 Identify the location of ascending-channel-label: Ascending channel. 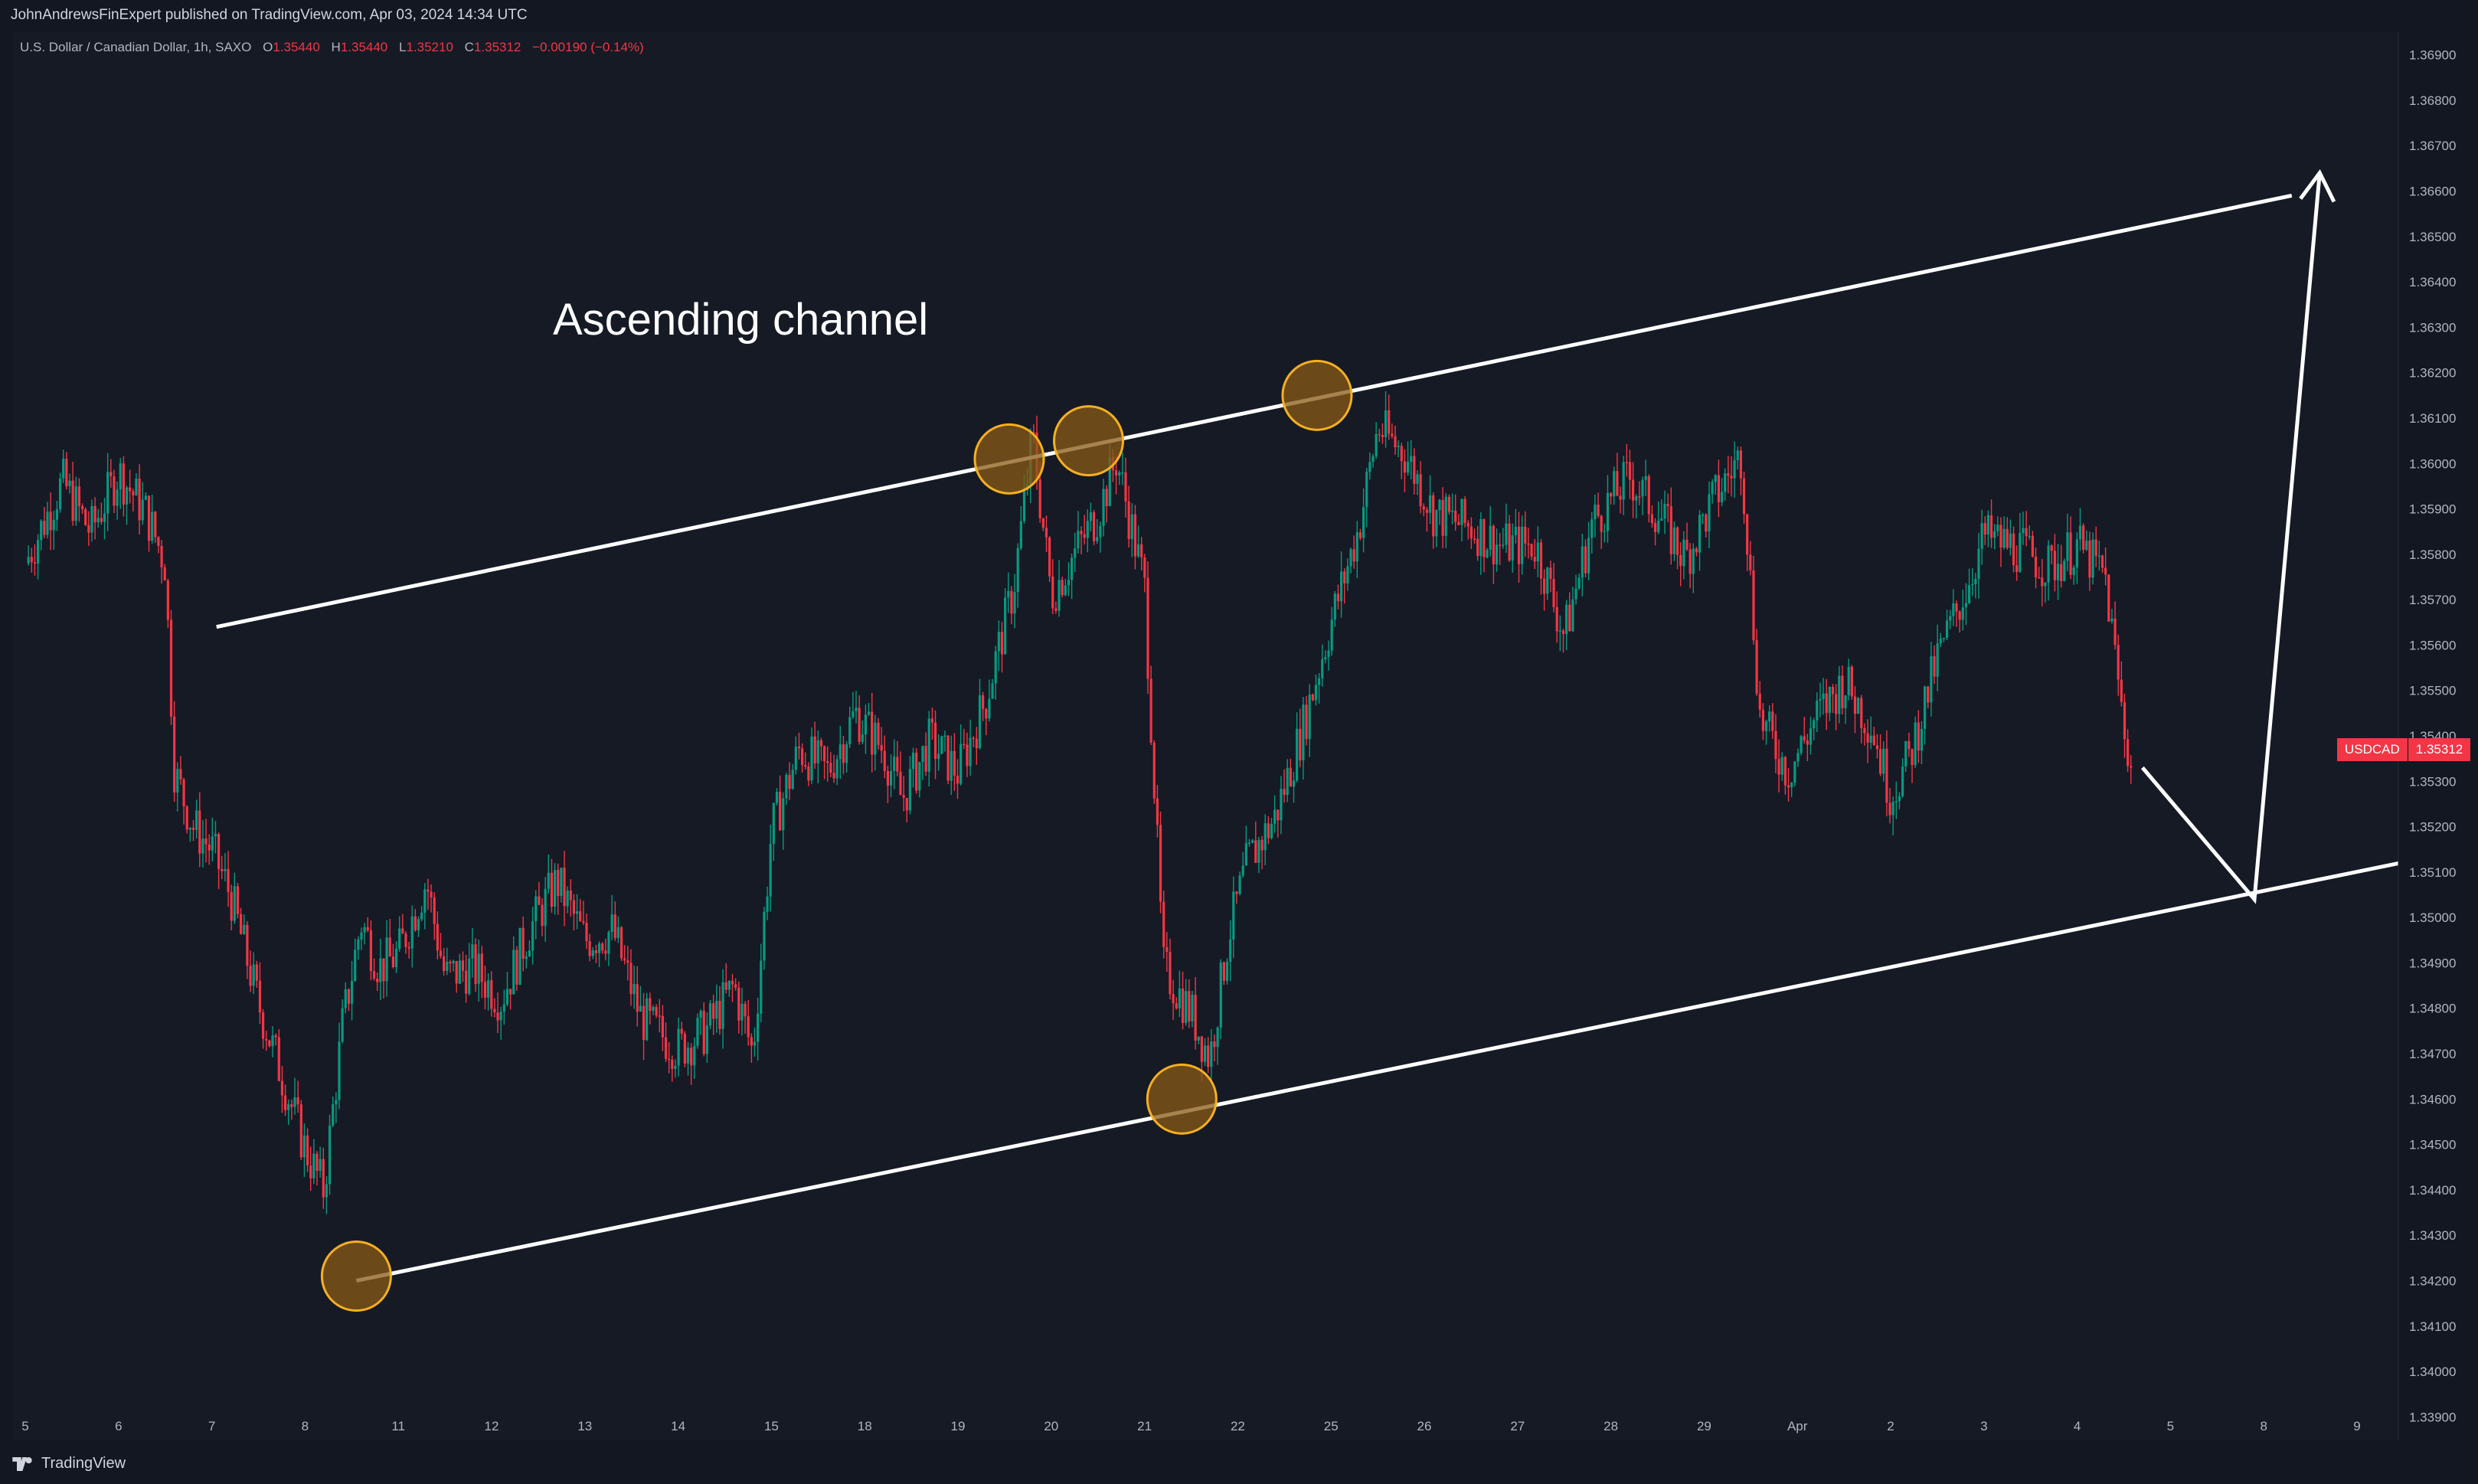
(741, 320).